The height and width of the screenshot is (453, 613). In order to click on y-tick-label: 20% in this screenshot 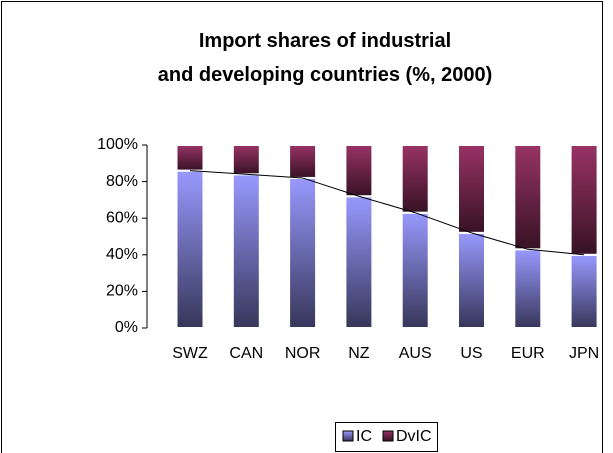, I will do `click(122, 291)`.